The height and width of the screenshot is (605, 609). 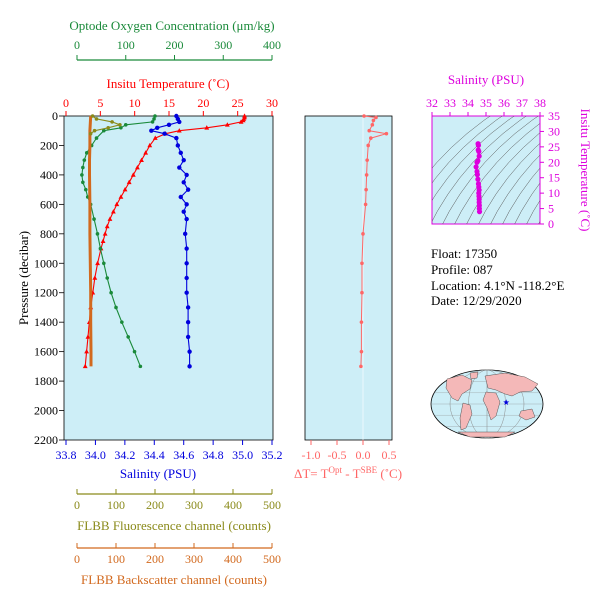 I want to click on land-greenland, so click(x=474, y=375).